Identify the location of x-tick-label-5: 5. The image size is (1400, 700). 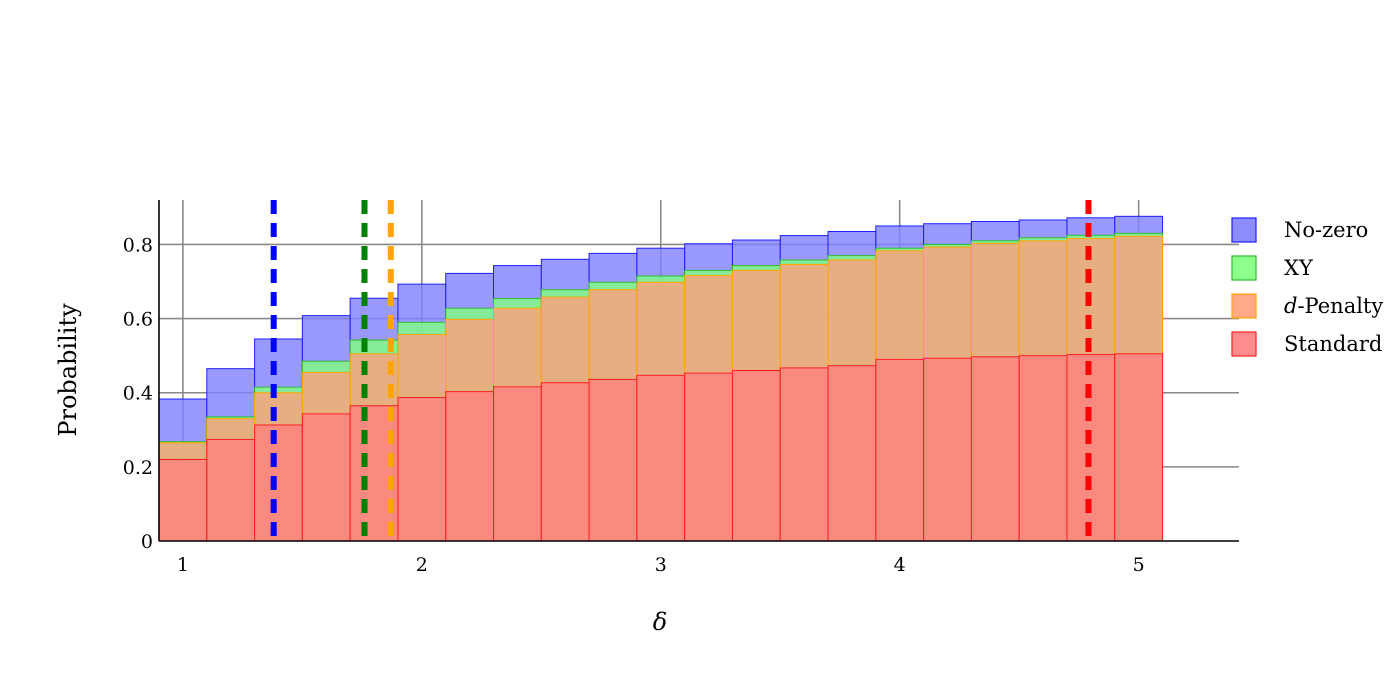
(1139, 565).